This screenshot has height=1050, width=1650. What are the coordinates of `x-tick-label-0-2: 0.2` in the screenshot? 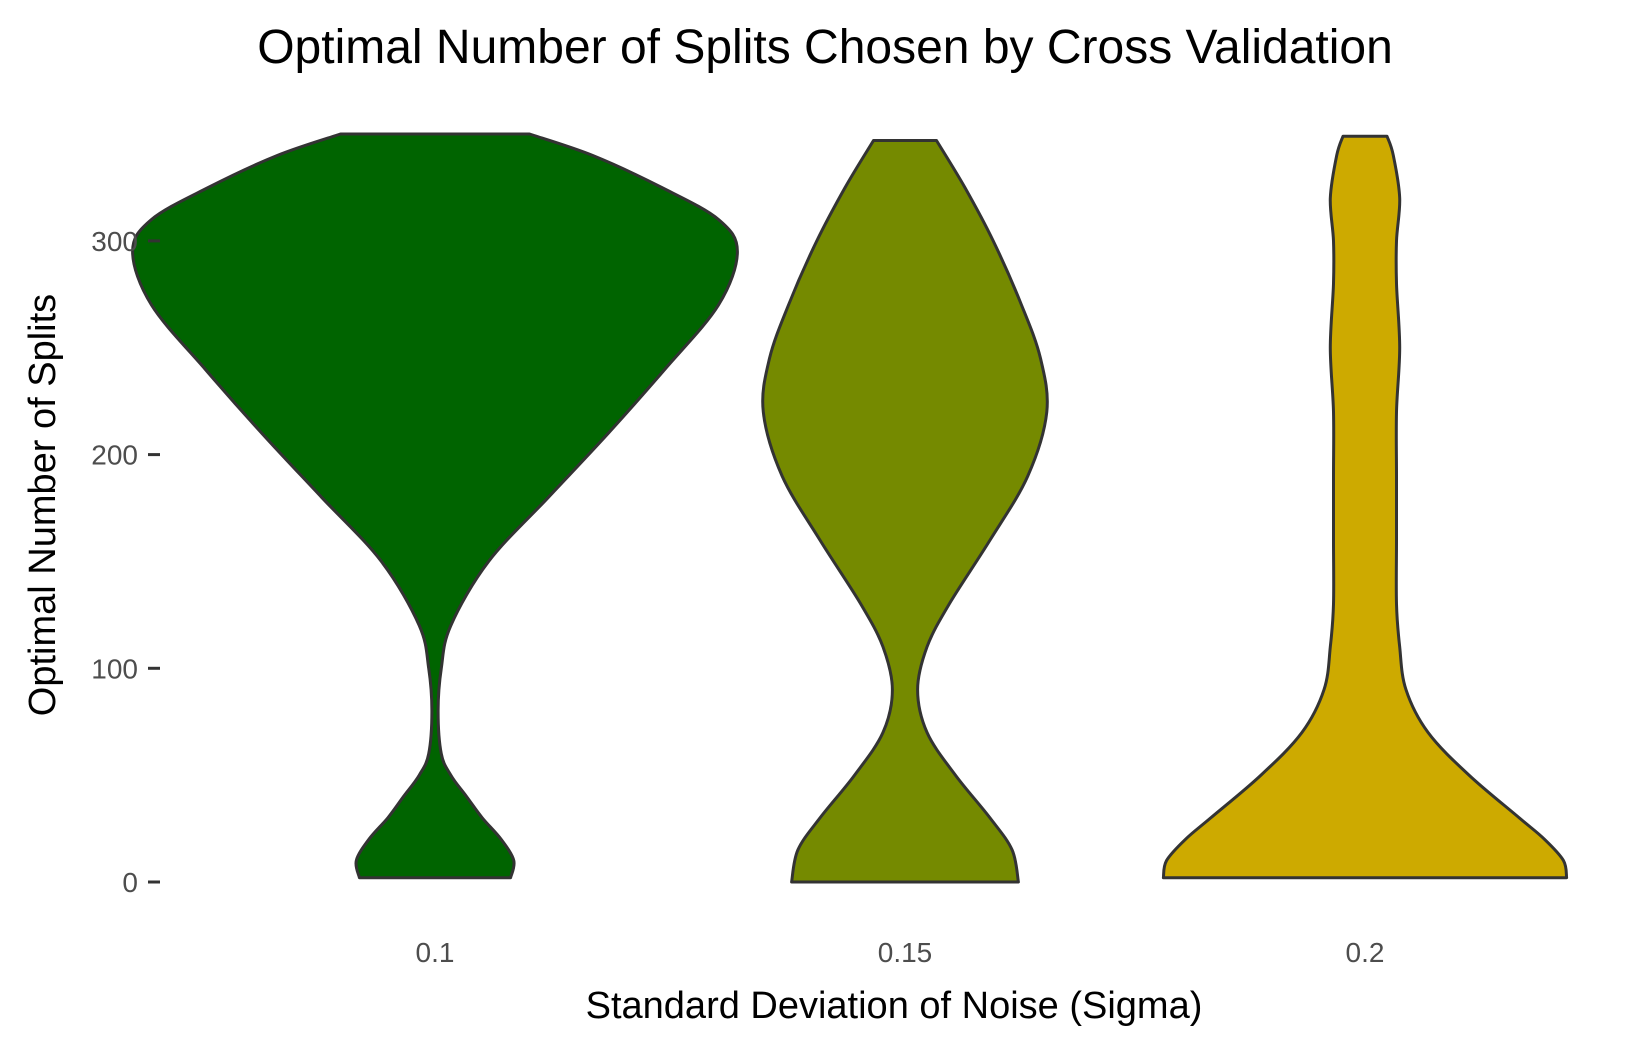 It's located at (1365, 952).